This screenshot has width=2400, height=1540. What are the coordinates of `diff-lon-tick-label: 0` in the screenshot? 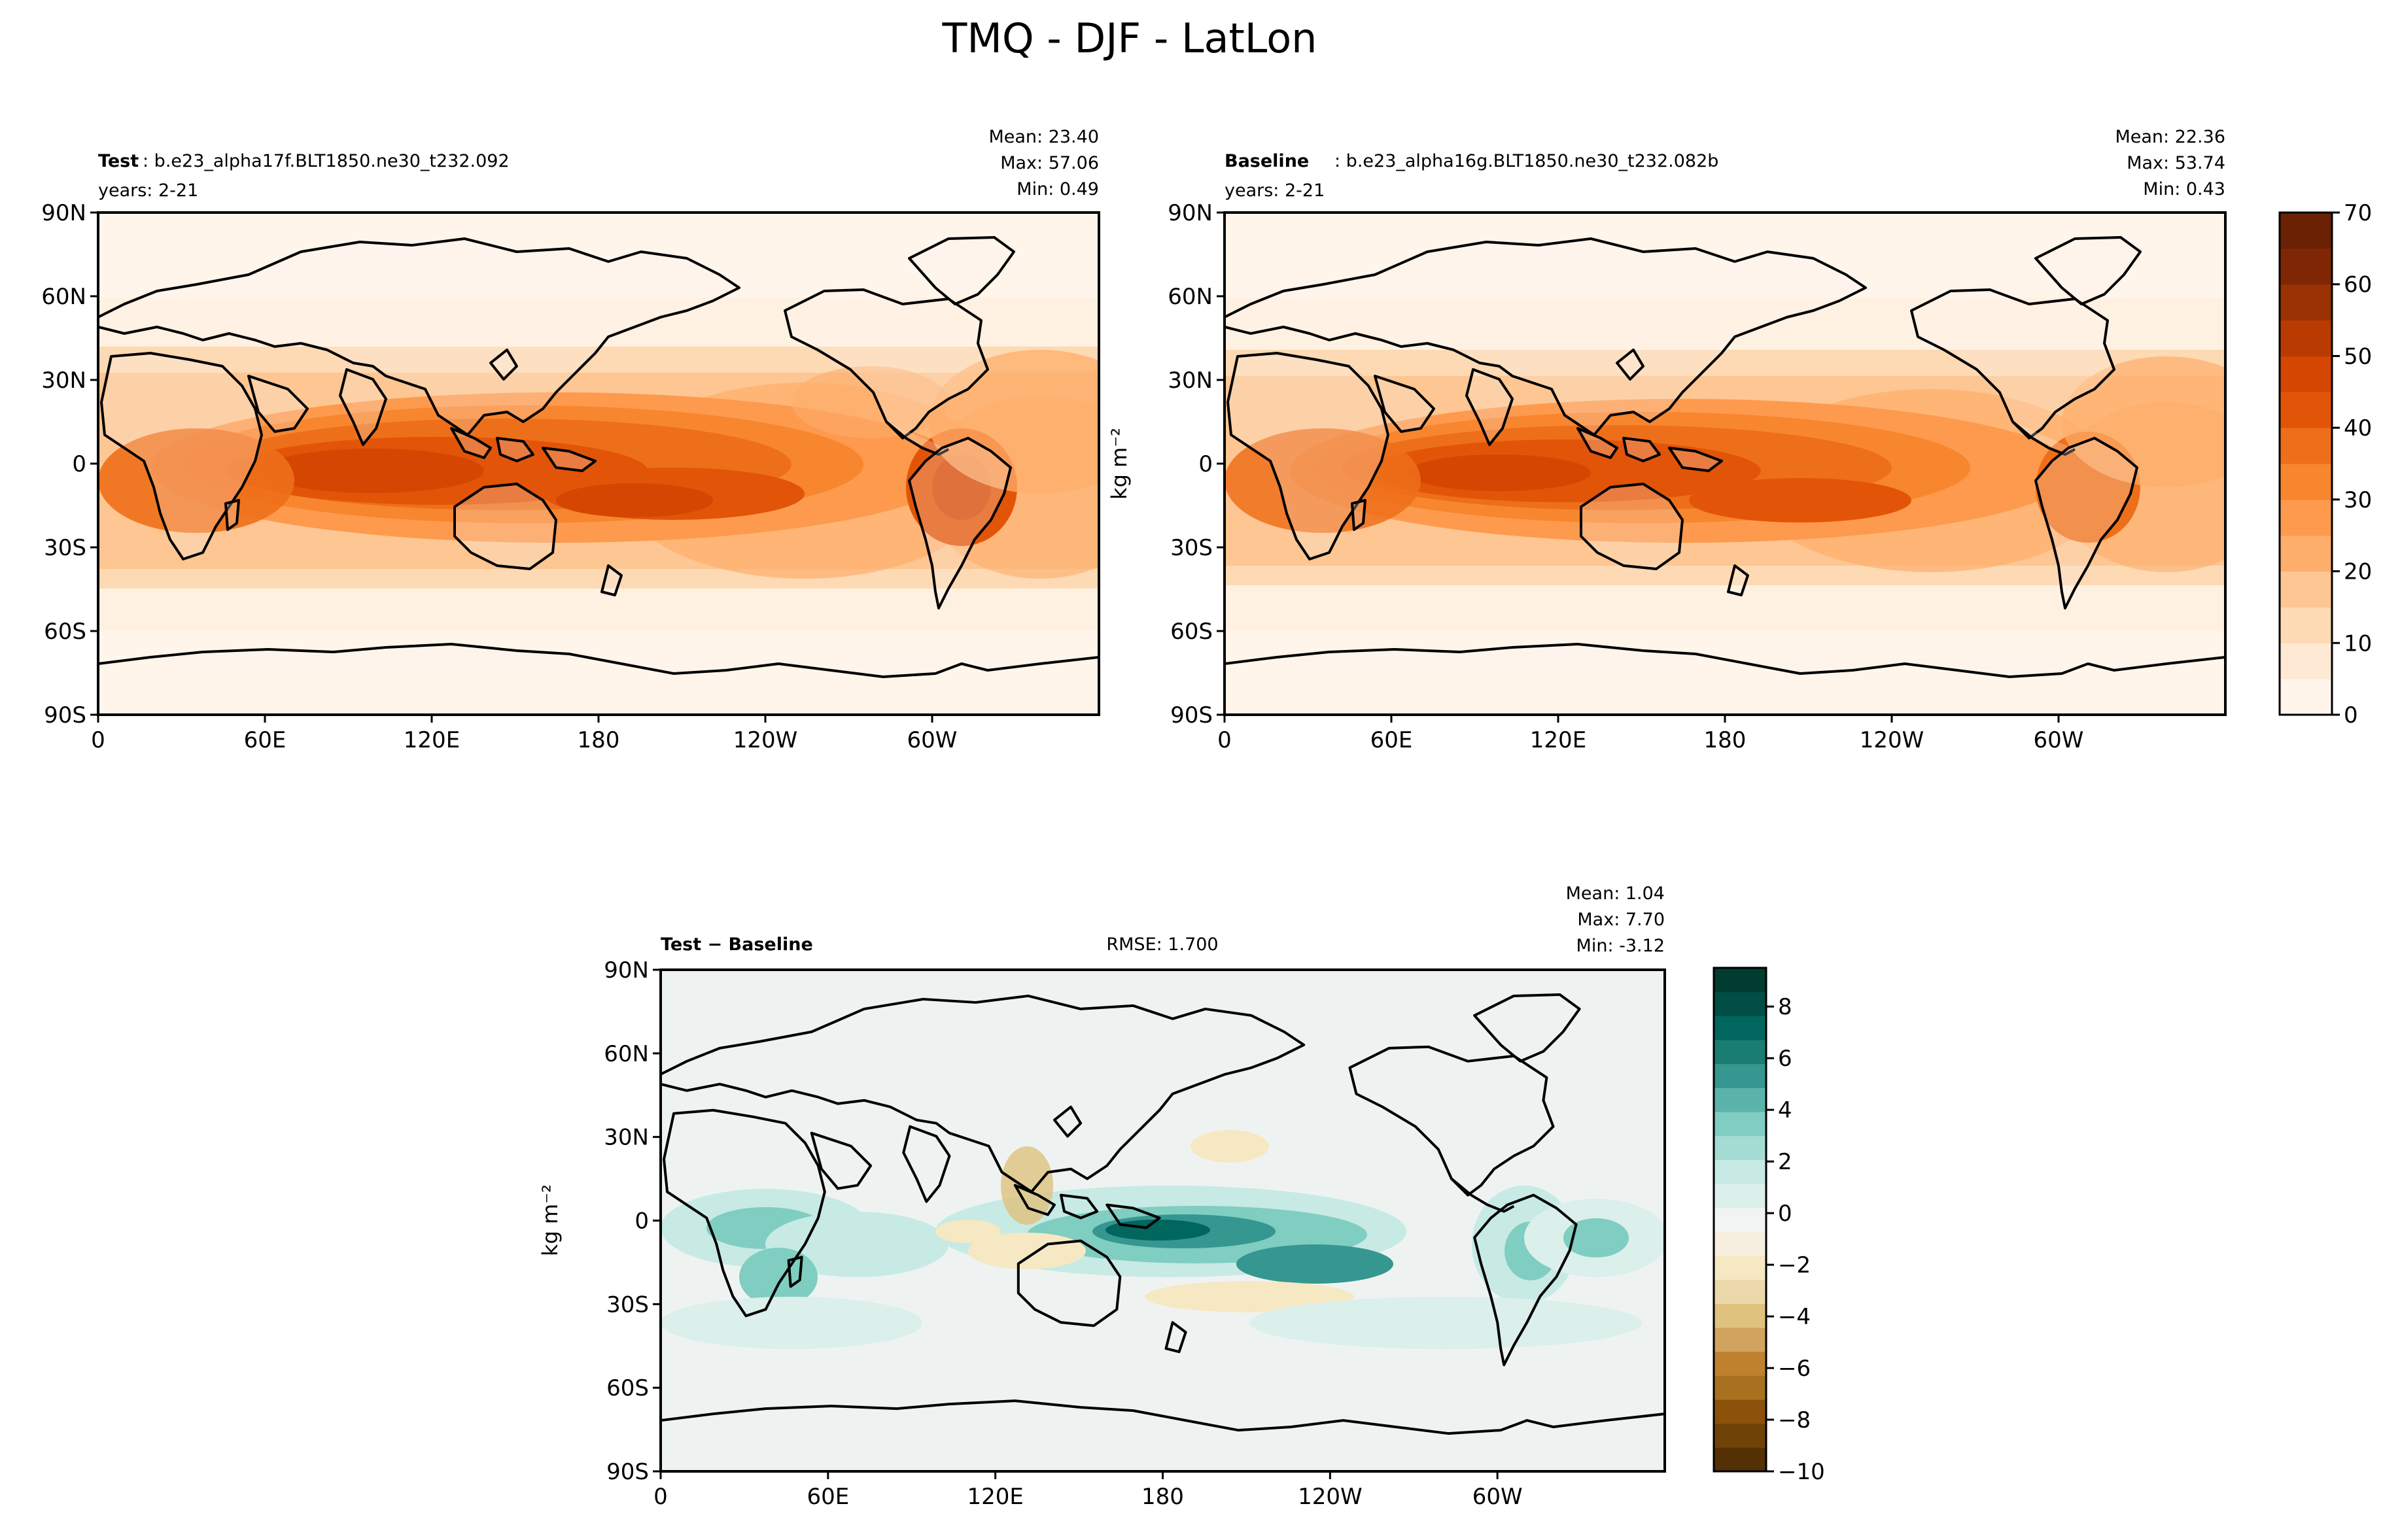 It's located at (660, 1497).